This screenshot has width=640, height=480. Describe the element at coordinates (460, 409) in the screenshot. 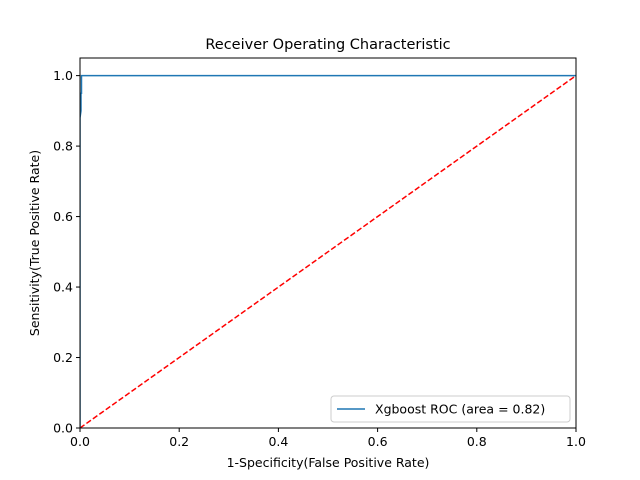

I see `legend-label: Xgboost ROC (area = 0.82)` at that location.